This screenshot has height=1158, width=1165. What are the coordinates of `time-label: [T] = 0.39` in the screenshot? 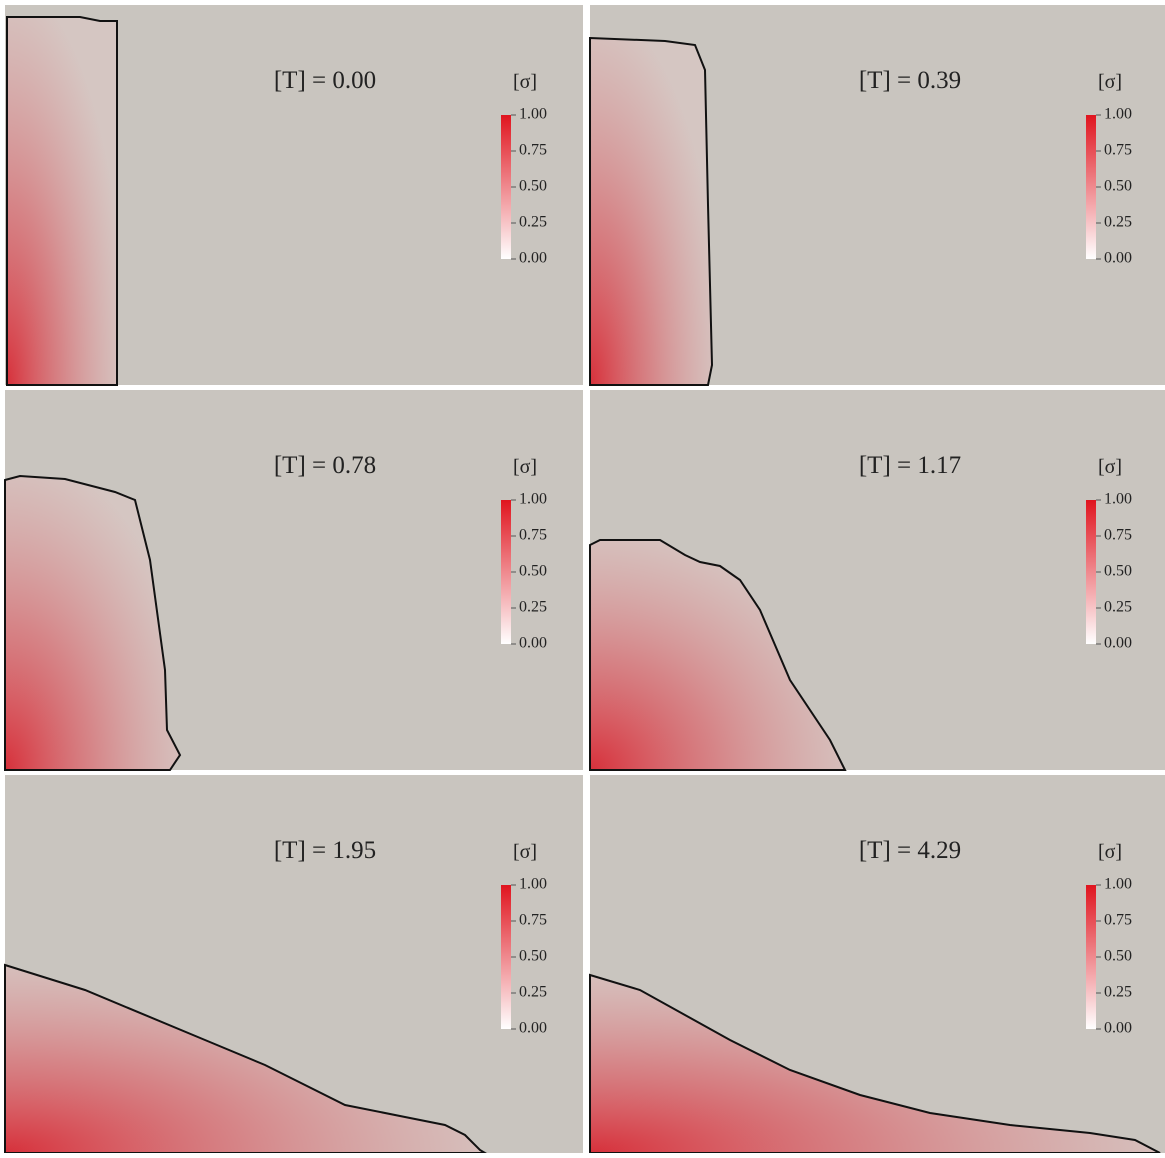 It's located at (910, 80).